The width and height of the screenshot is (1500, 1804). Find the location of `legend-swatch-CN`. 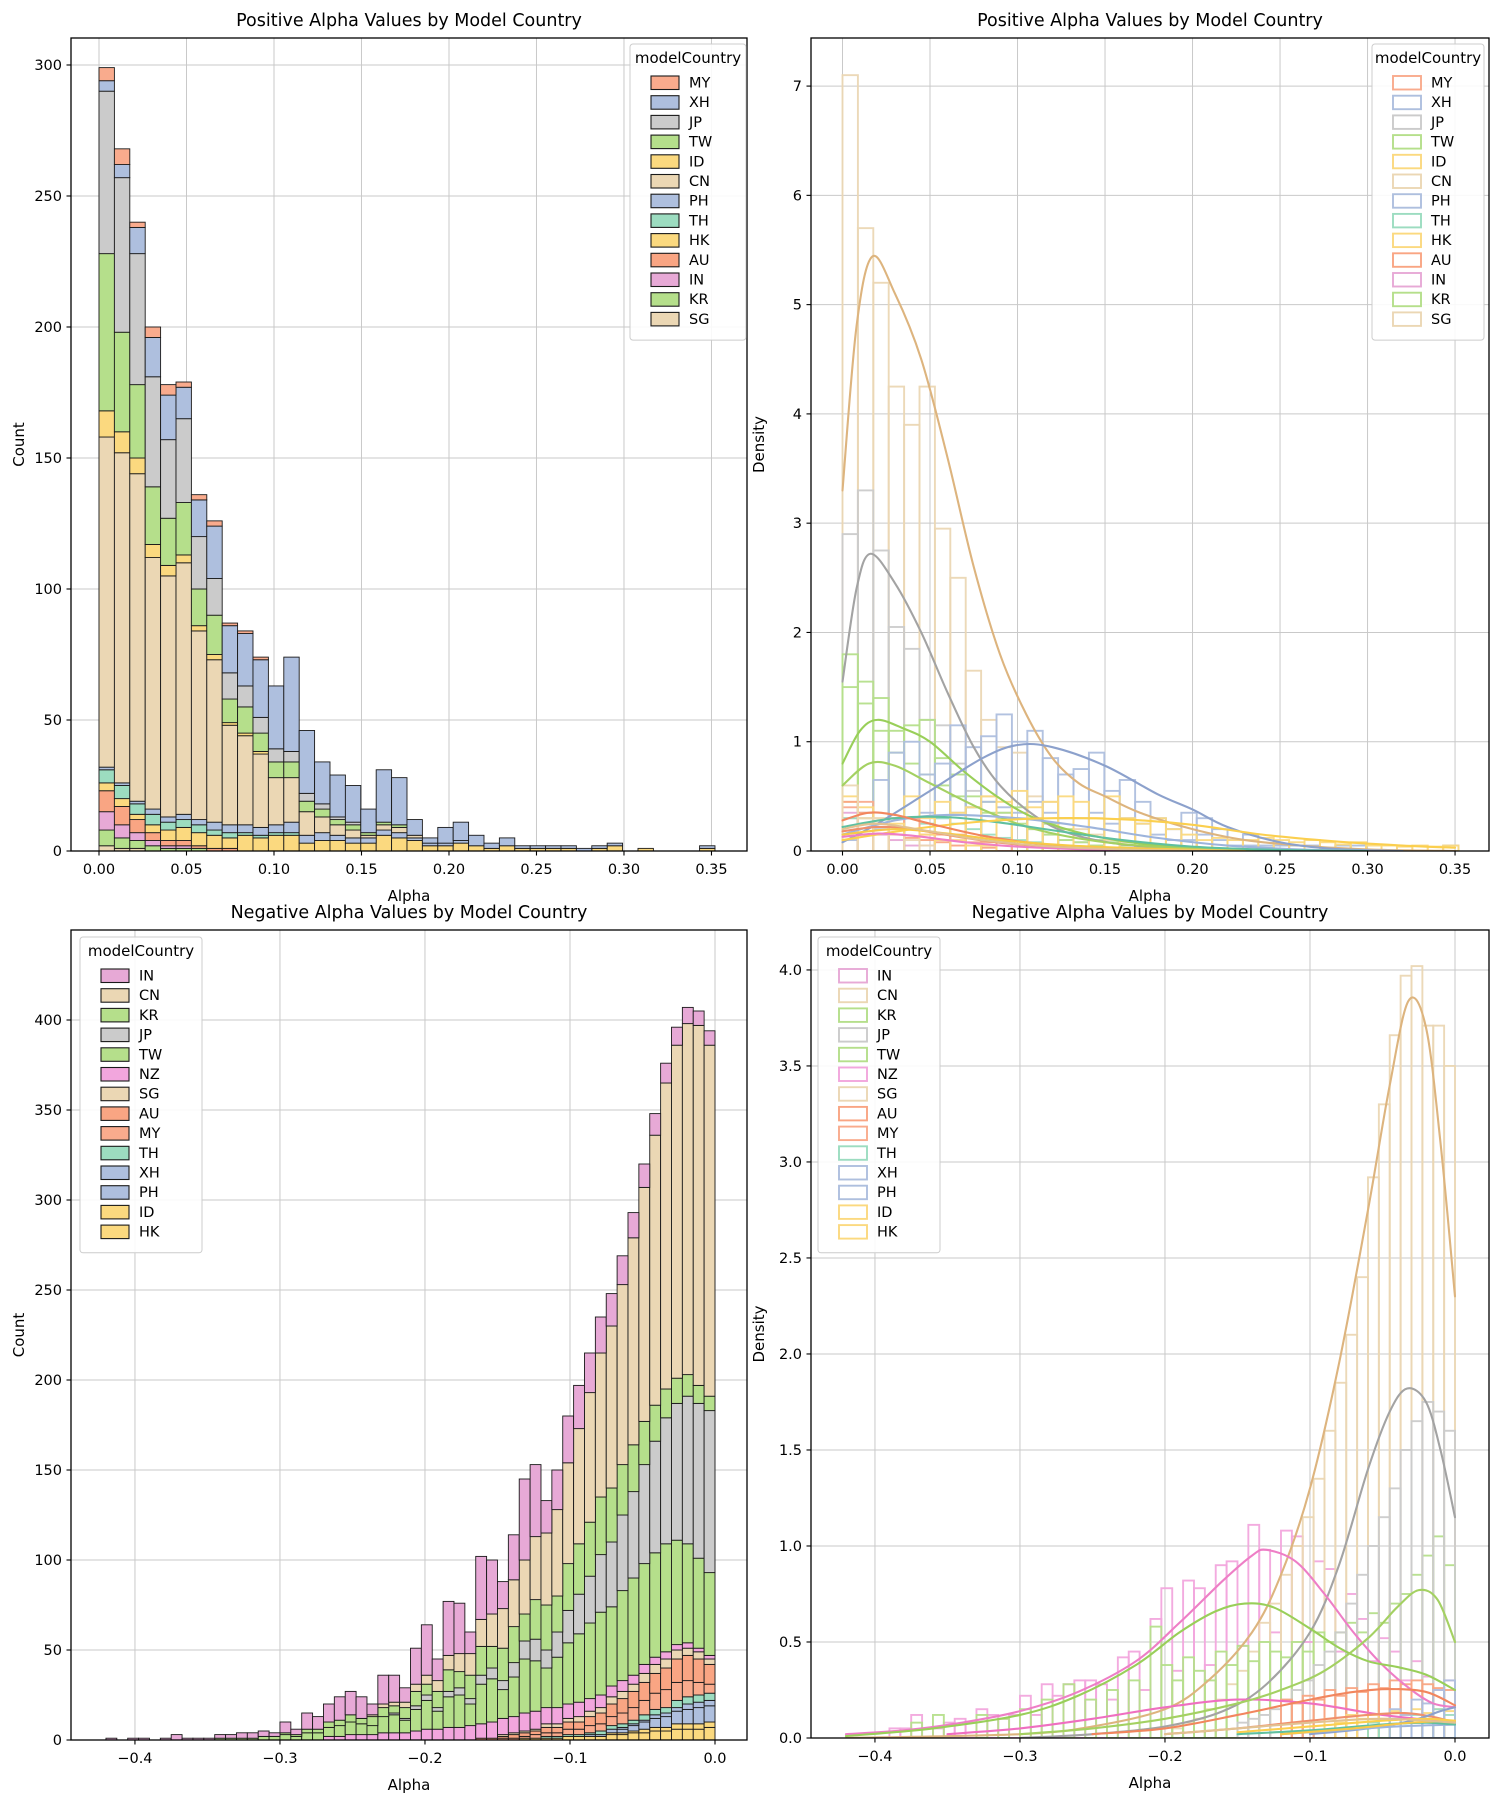

legend-swatch-CN is located at coordinates (115, 995).